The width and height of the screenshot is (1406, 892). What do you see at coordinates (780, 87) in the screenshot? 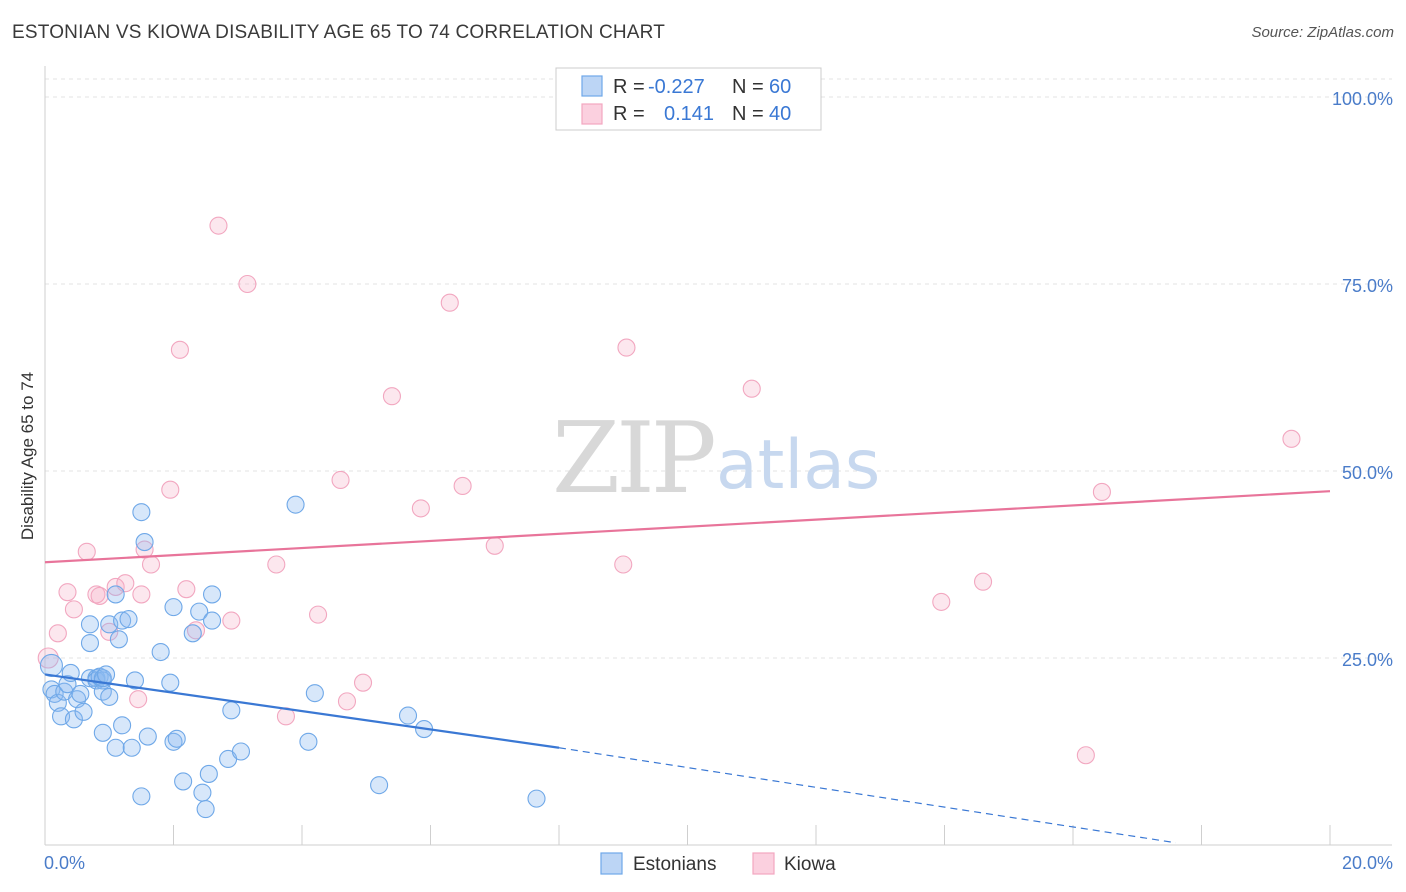
I see `legend-n-value-1: 60` at bounding box center [780, 87].